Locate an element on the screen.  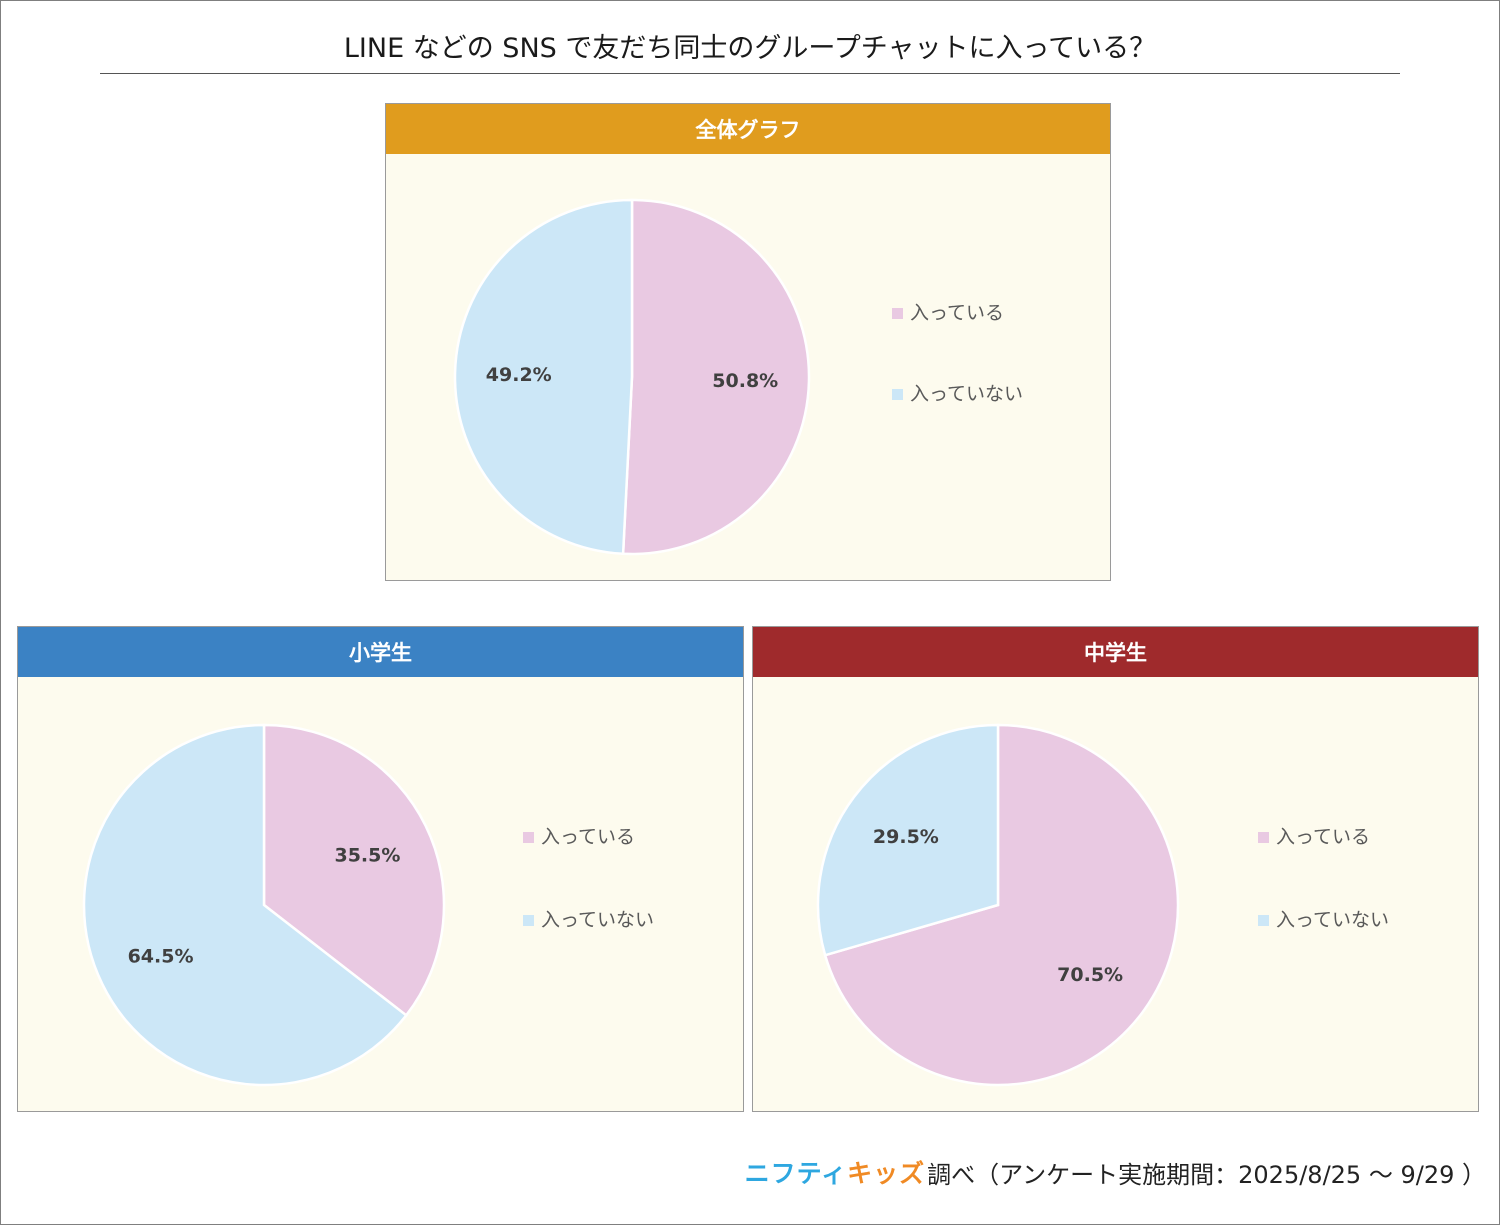
slice-label-joined: 35.5% is located at coordinates (367, 855).